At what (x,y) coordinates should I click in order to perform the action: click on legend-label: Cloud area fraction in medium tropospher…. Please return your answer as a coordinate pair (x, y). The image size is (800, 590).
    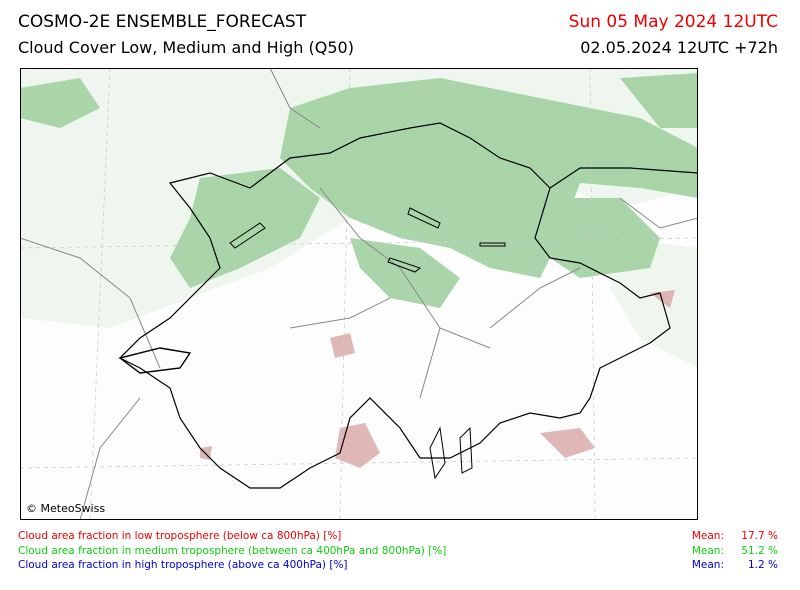
    Looking at the image, I should click on (232, 551).